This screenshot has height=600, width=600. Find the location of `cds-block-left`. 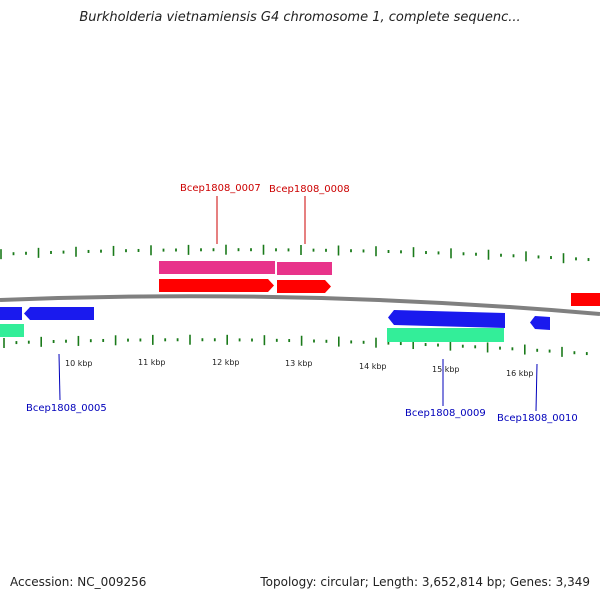

cds-block-left is located at coordinates (11, 313).